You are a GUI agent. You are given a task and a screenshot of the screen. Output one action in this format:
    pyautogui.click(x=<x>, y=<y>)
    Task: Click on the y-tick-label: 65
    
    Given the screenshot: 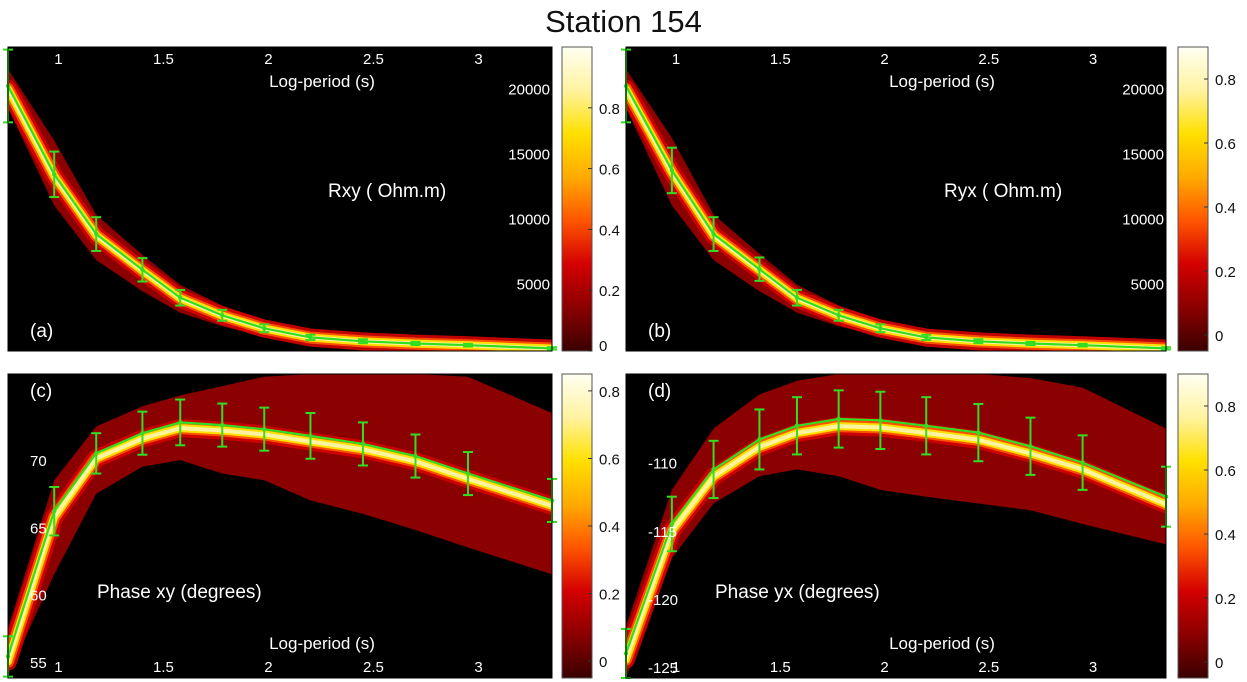 What is the action you would take?
    pyautogui.click(x=38, y=528)
    